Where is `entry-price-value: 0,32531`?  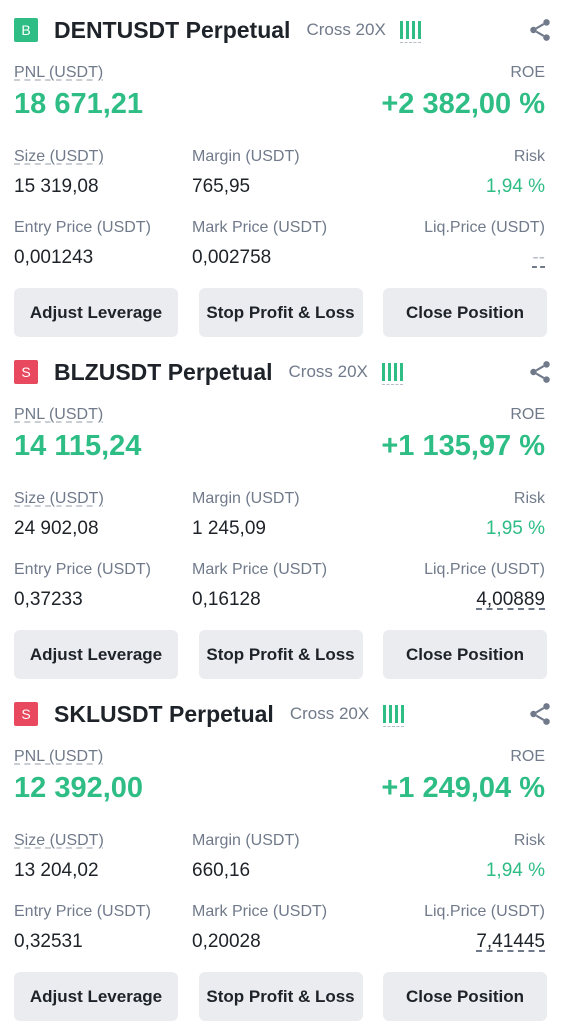
entry-price-value: 0,32531 is located at coordinates (48, 941).